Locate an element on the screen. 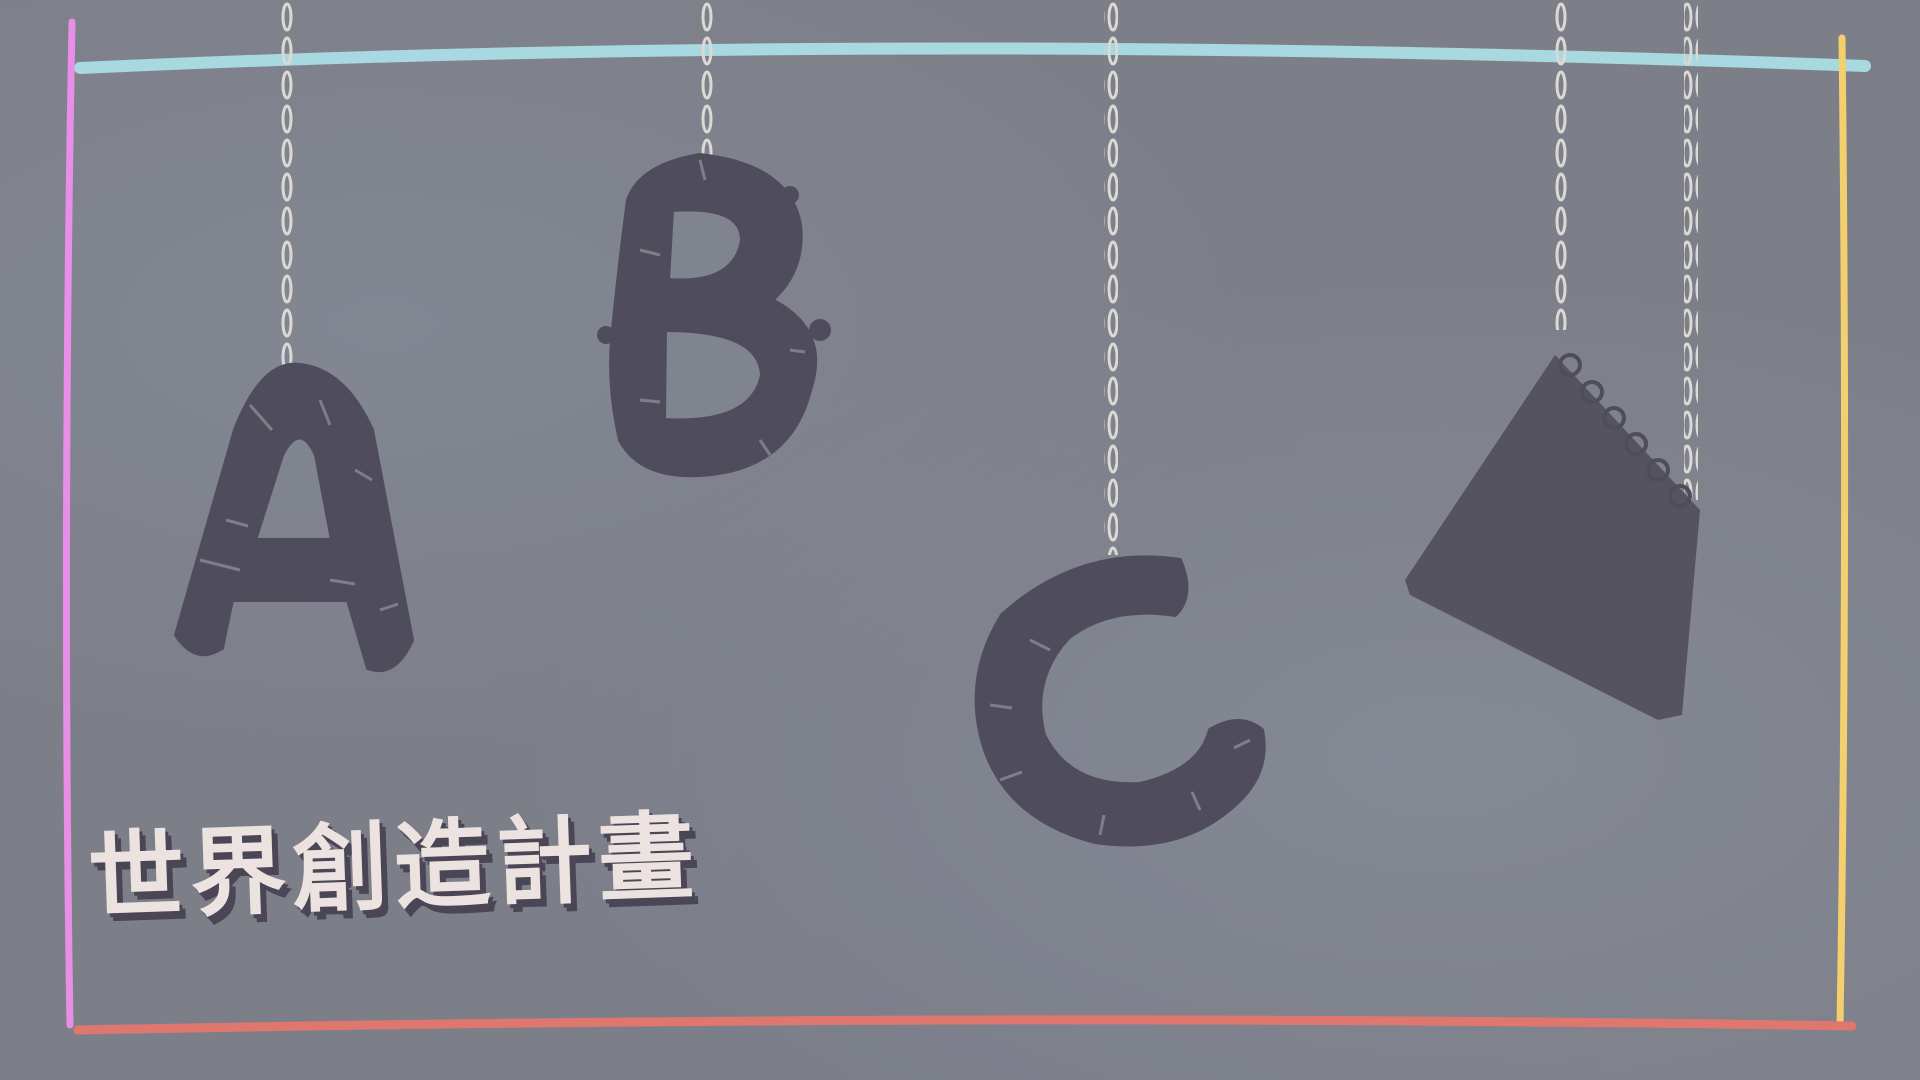 Image resolution: width=1920 pixels, height=1080 pixels. notebook-icon is located at coordinates (1552, 536).